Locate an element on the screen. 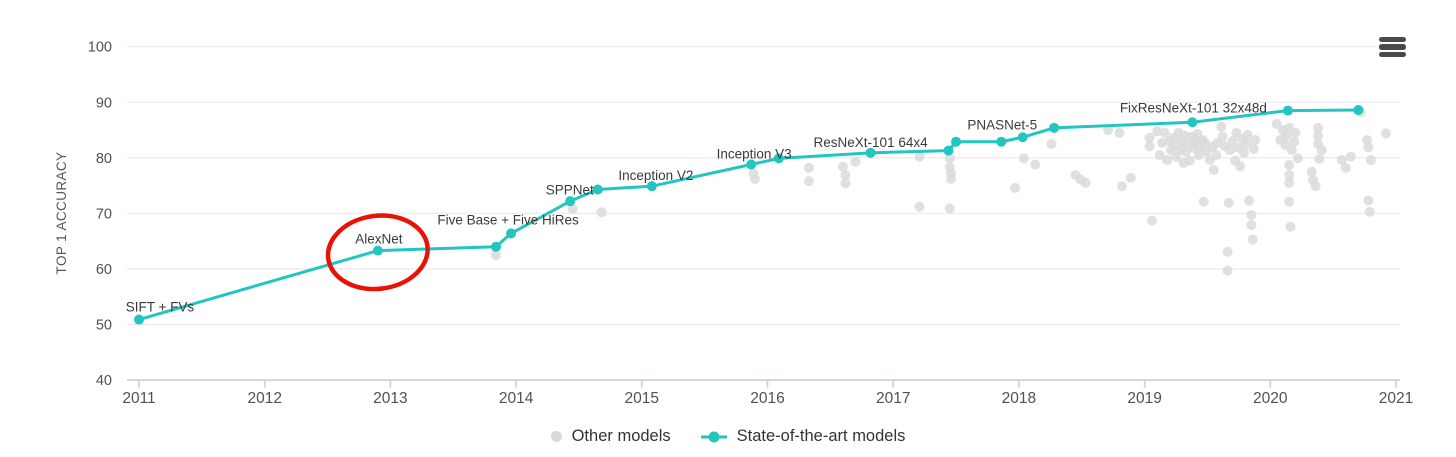 The width and height of the screenshot is (1456, 457). model-label: Inception V3 is located at coordinates (754, 154).